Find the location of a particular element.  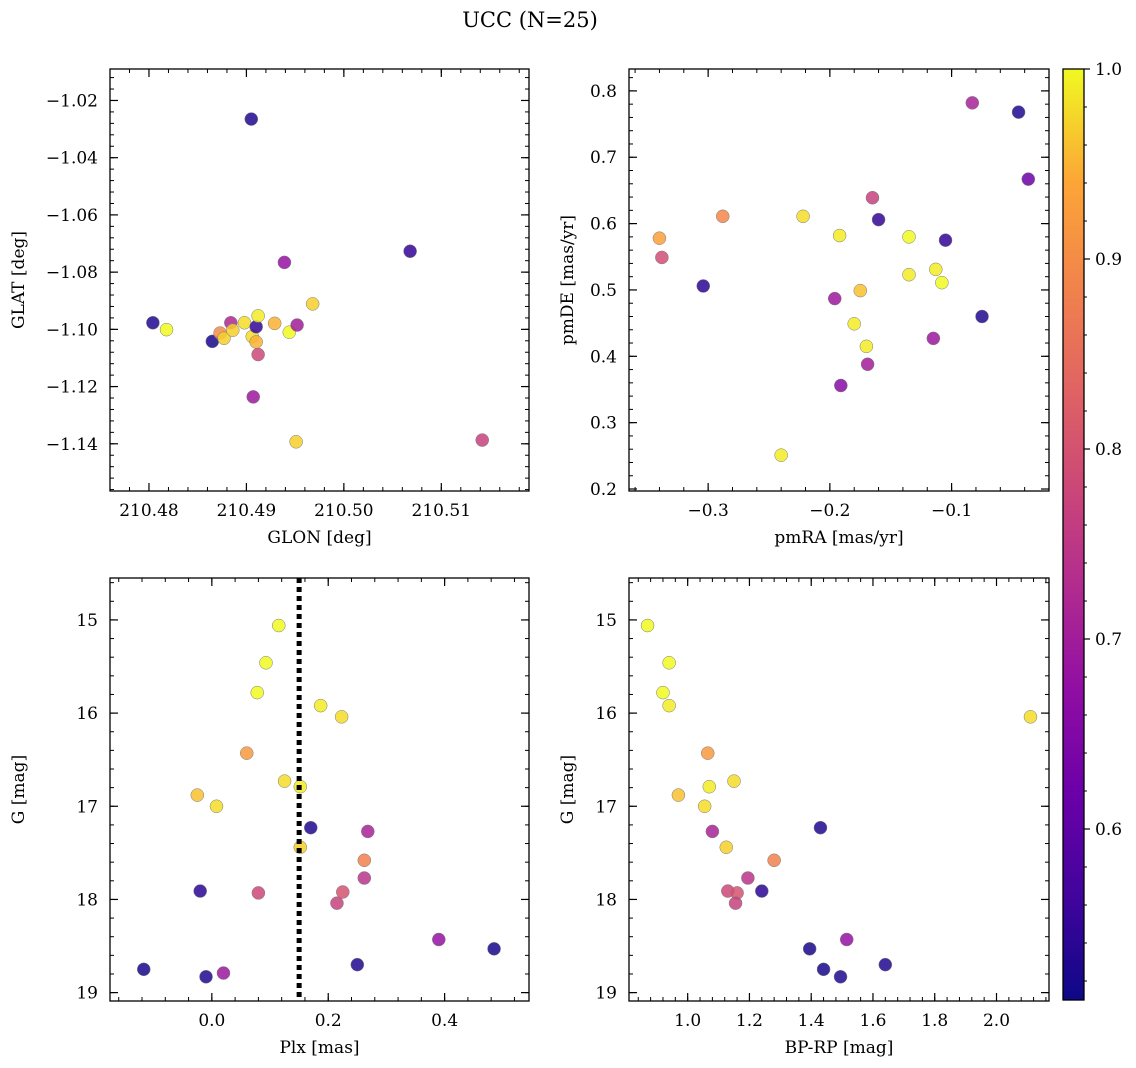

y-tick-label: 0.8 is located at coordinates (603, 92).